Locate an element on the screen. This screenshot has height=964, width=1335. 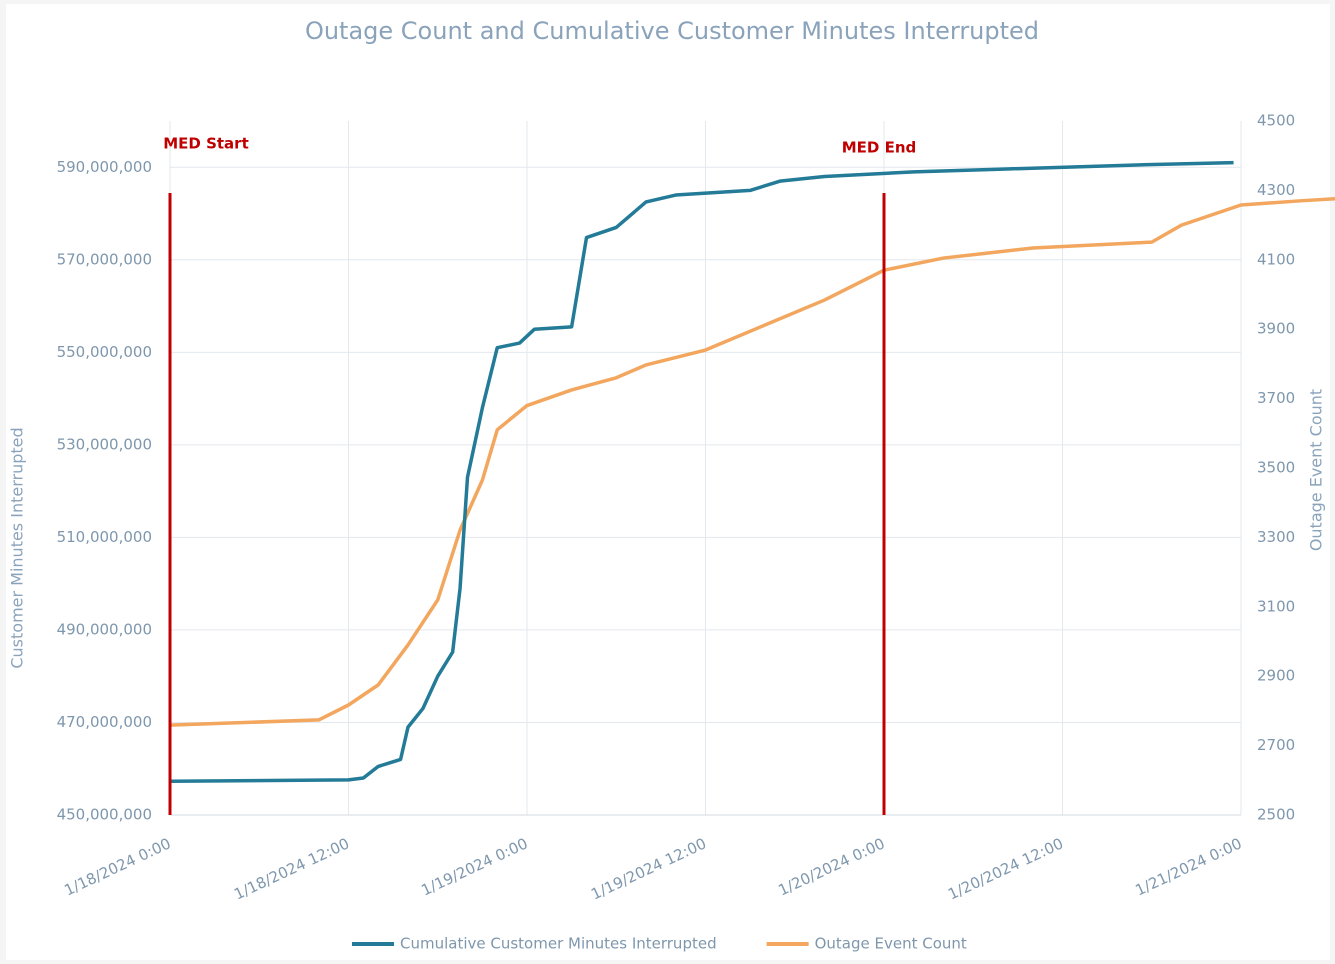
y2-tick-label: 2500 is located at coordinates (1276, 815).